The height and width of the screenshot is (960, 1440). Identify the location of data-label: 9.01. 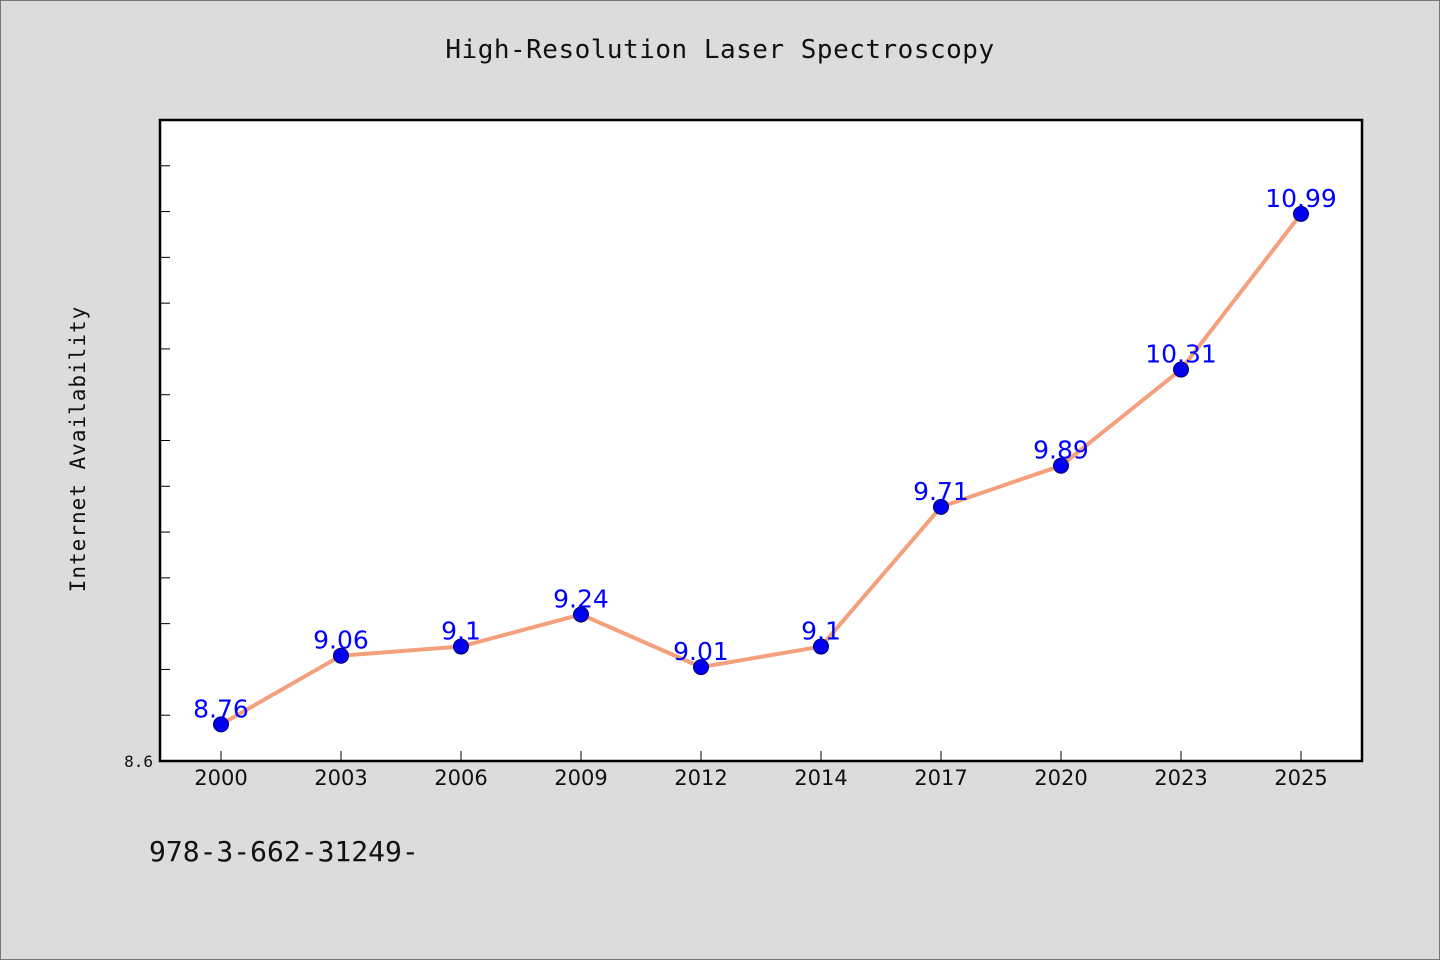
(701, 651).